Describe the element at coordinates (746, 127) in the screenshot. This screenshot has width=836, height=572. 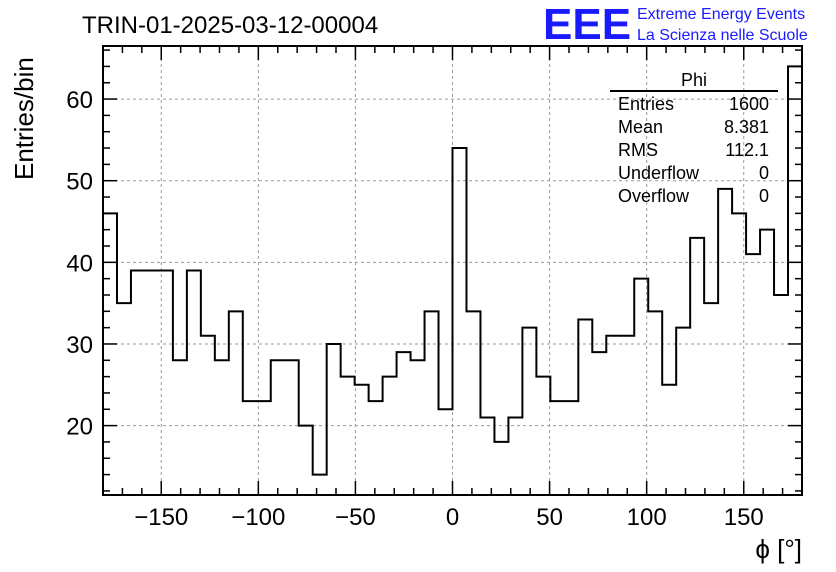
I see `stats-value-mean: 8.381` at that location.